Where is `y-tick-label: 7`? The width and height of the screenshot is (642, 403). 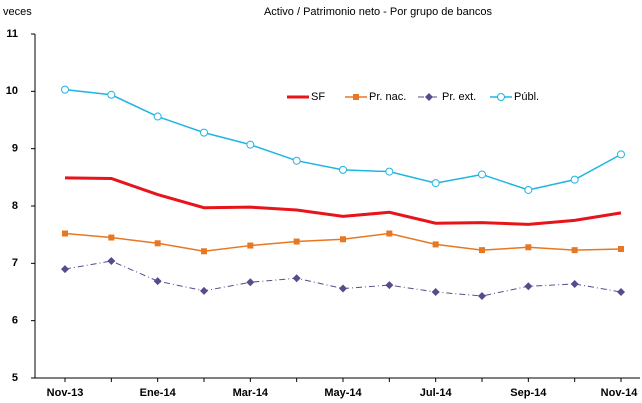 y-tick-label: 7 is located at coordinates (15, 263).